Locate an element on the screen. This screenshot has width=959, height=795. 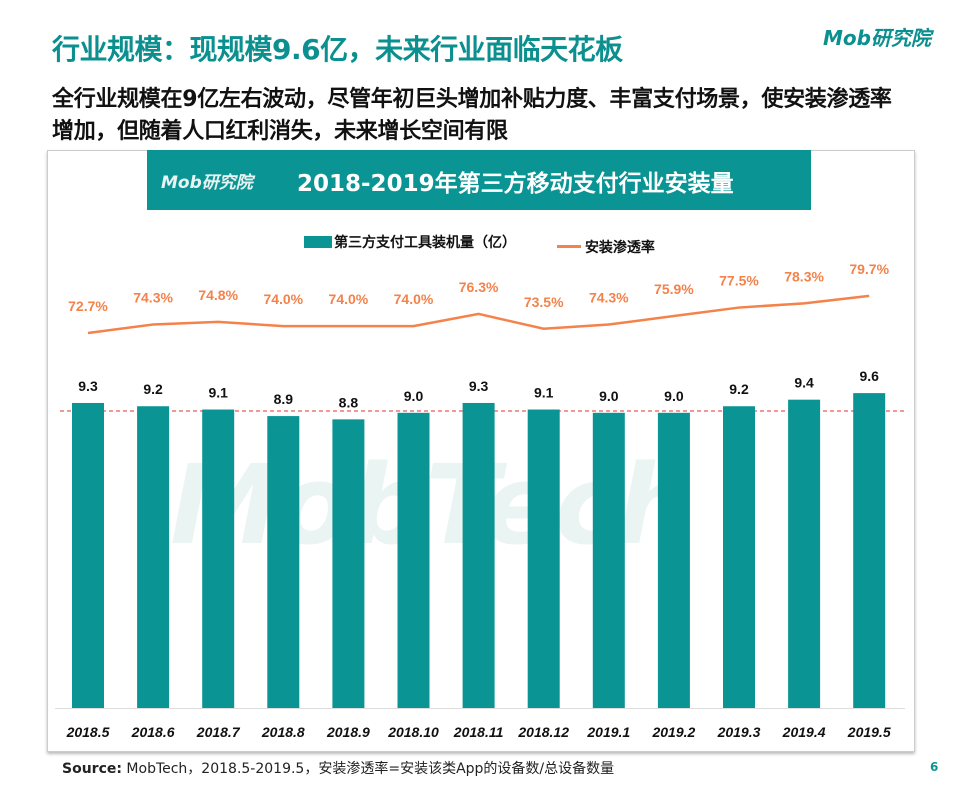
bar-label: 9.6 is located at coordinates (869, 376).